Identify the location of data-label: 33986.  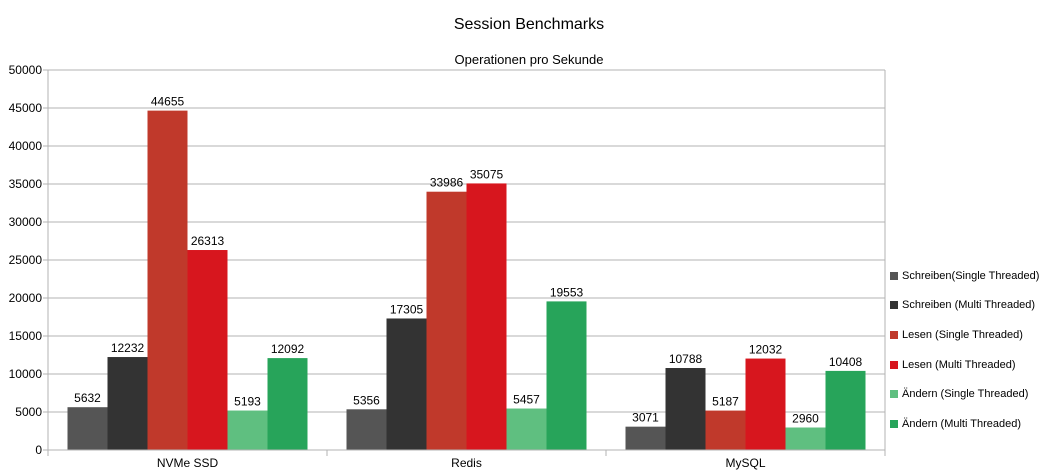
(447, 183).